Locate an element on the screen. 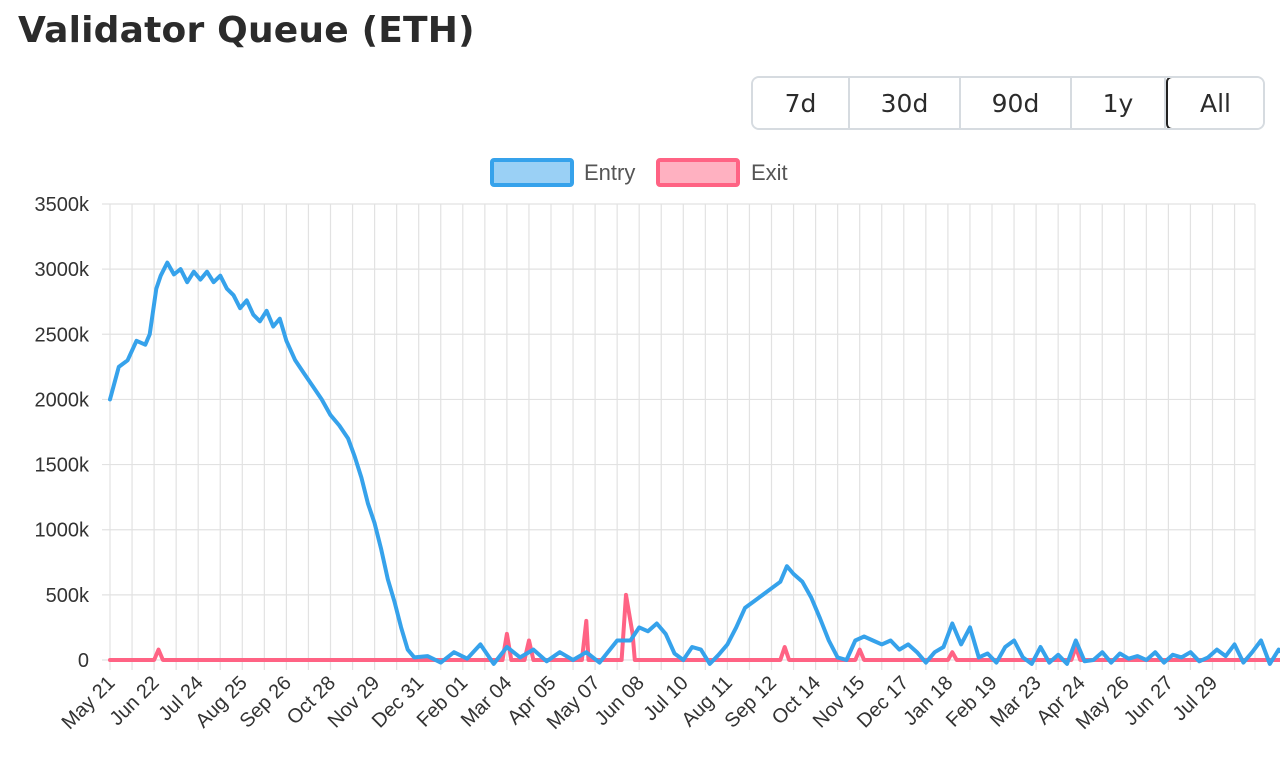  x-tick-label: Apr 24 is located at coordinates (1061, 700).